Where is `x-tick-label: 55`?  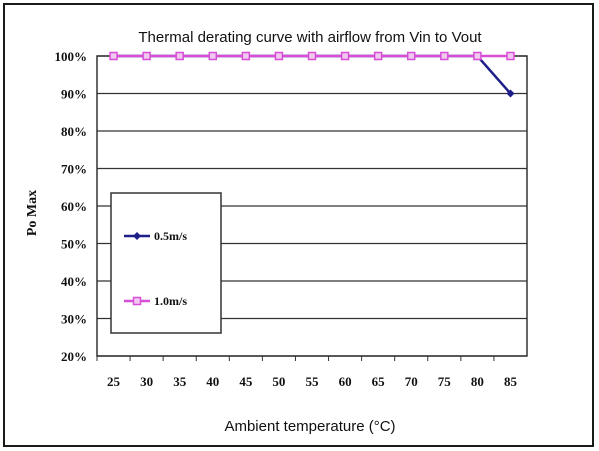
x-tick-label: 55 is located at coordinates (313, 381).